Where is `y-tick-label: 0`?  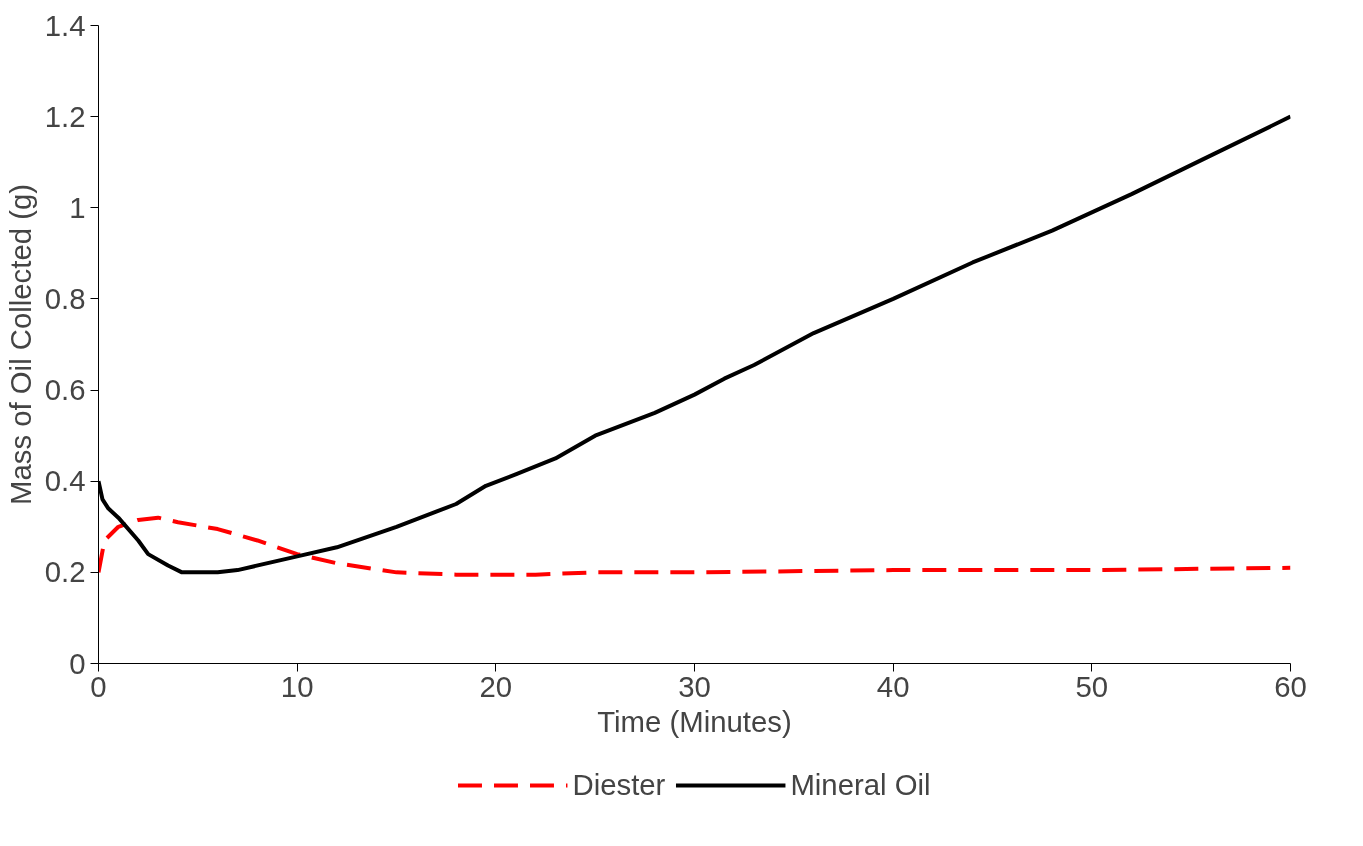
y-tick-label: 0 is located at coordinates (77, 663).